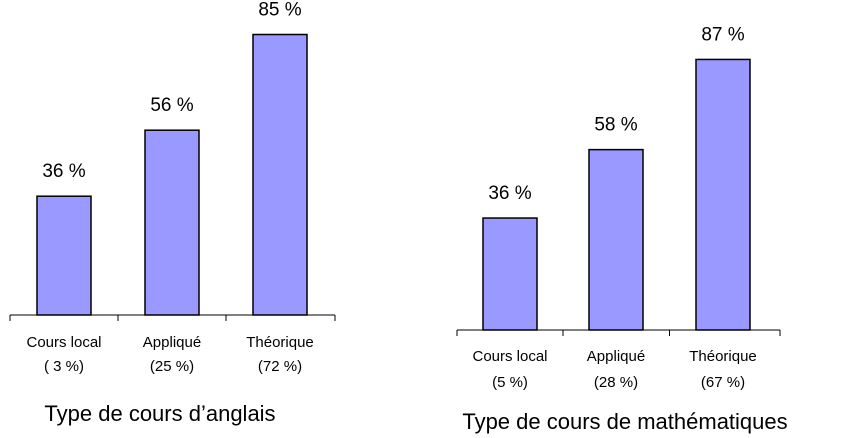 The width and height of the screenshot is (845, 438). I want to click on value-label: 87 %, so click(722, 34).